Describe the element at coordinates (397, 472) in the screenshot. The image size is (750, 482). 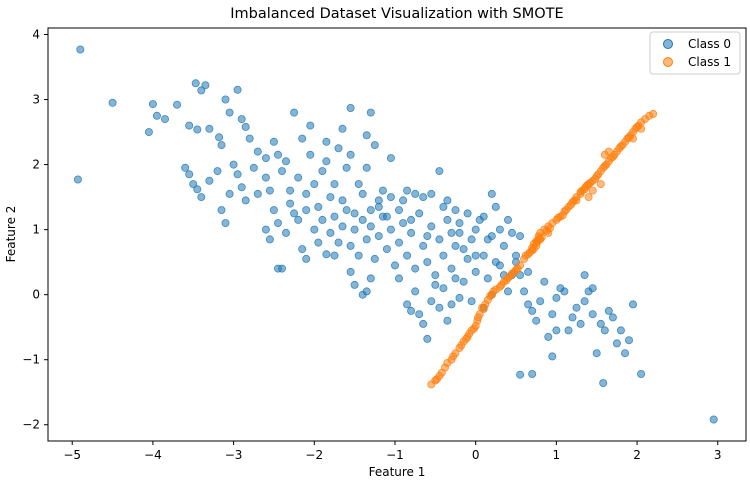
I see `x-axis-label: Feature 1` at that location.